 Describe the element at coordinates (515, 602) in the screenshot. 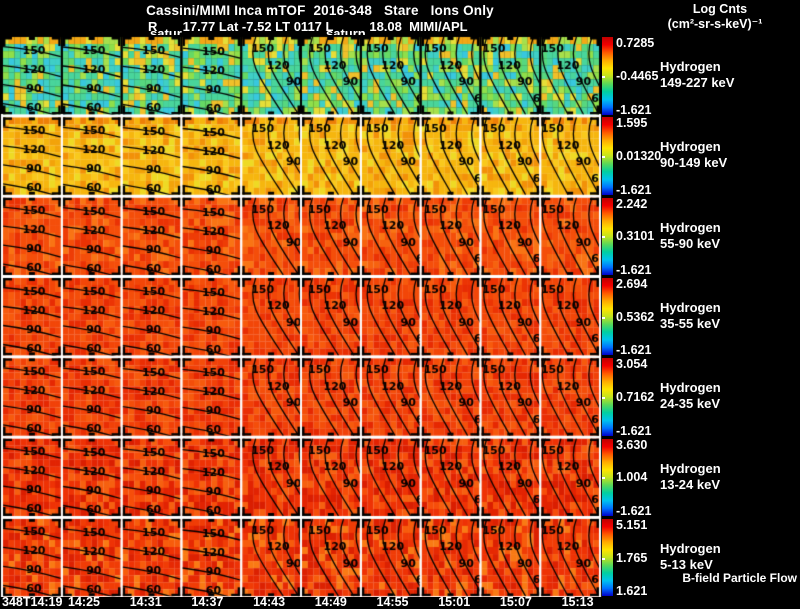

I see `time-axis-tick: 15:07` at that location.